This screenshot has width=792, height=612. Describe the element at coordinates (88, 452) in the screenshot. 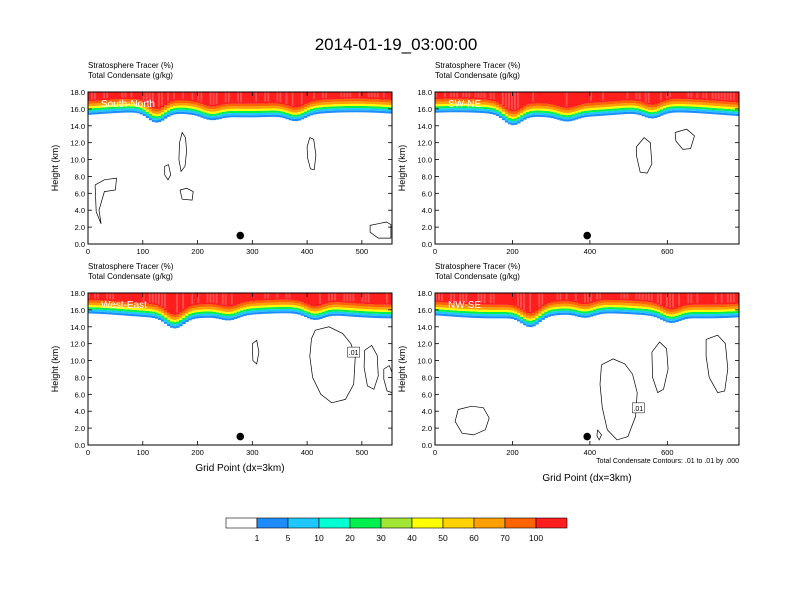

I see `x-tick-label: 0` at that location.